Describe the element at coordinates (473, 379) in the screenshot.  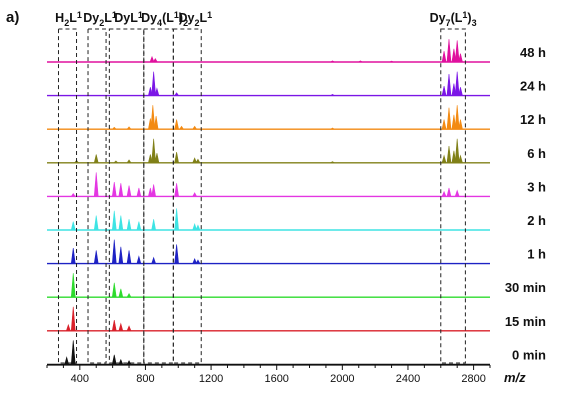
I see `x-tick-label: 2800` at that location.